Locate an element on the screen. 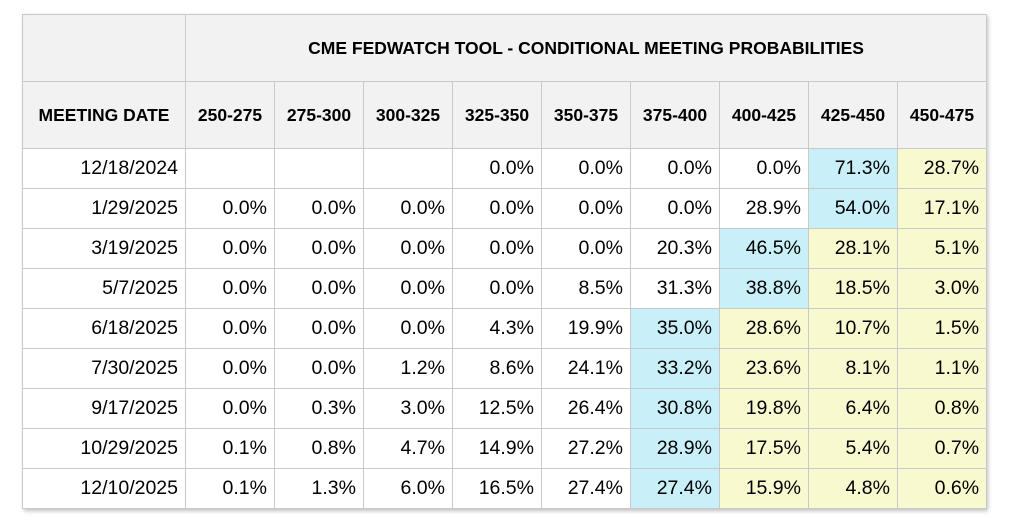  probability-cell: 10.7% is located at coordinates (853, 328).